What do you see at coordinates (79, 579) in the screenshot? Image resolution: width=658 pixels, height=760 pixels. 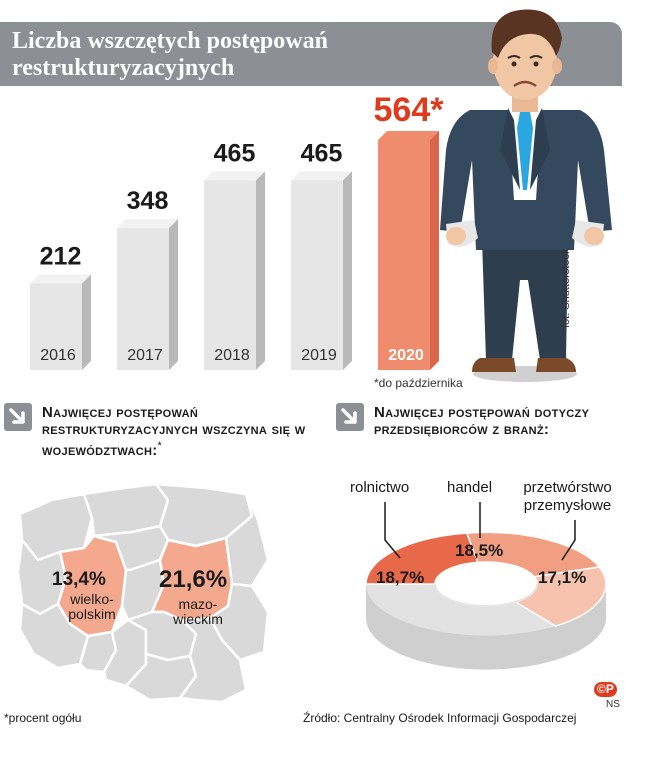 I see `wielkopolskie-value: 13,4%` at bounding box center [79, 579].